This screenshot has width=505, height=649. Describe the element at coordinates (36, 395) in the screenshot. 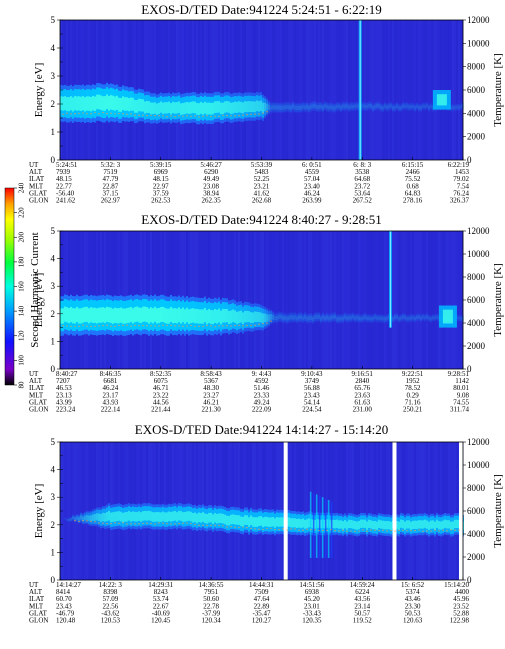

I see `annotation-row-label: MLT` at that location.